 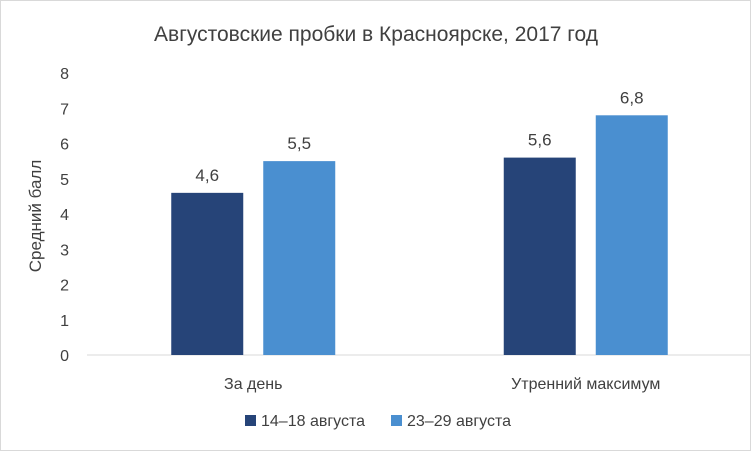 I want to click on y-tick-label: 2, so click(x=64, y=286).